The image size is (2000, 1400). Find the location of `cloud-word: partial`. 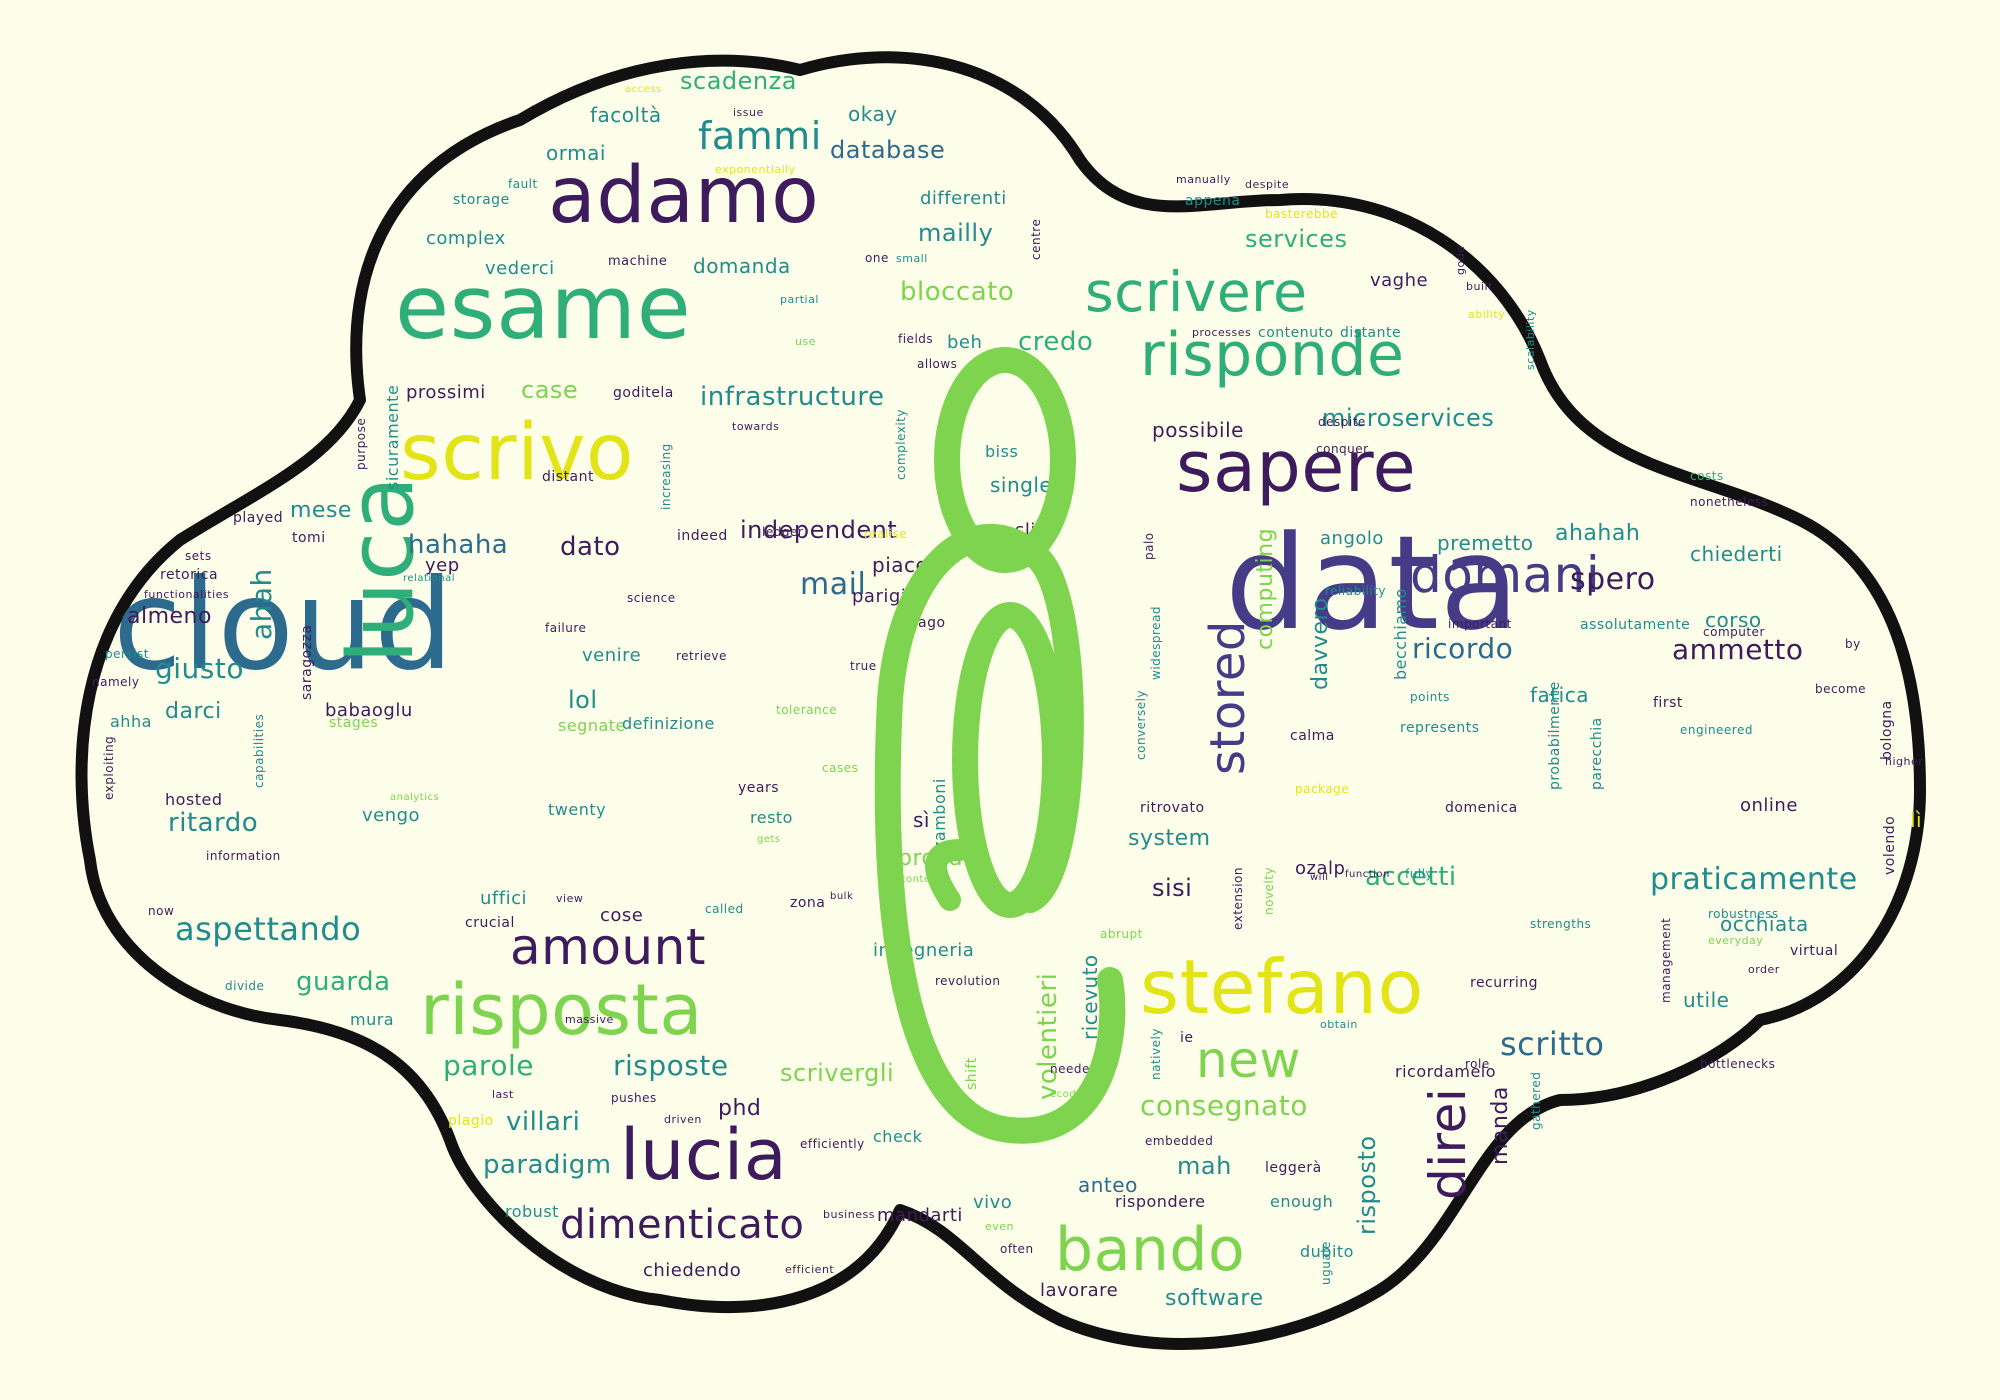

cloud-word: partial is located at coordinates (799, 299).